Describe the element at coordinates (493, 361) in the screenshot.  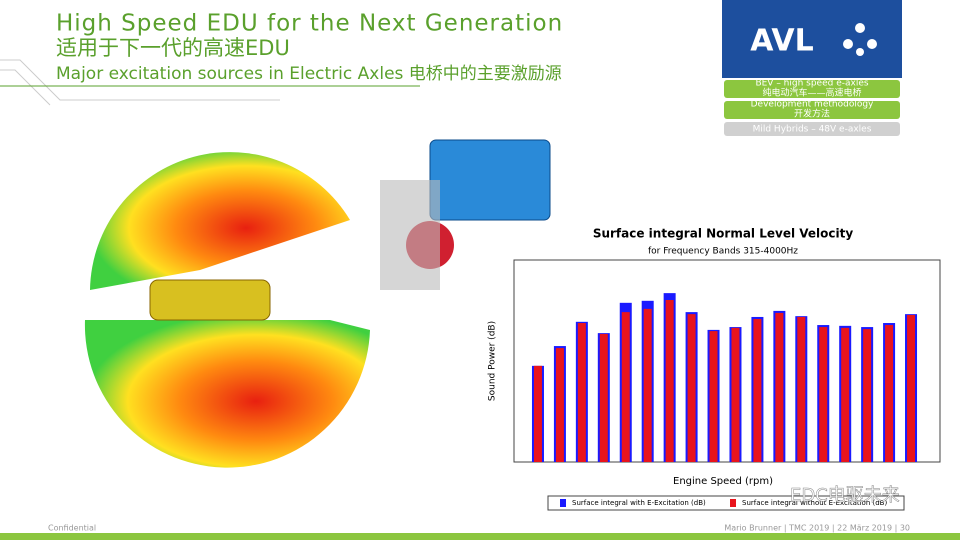
I see `y-axis-label: Sound Power (dB)` at that location.